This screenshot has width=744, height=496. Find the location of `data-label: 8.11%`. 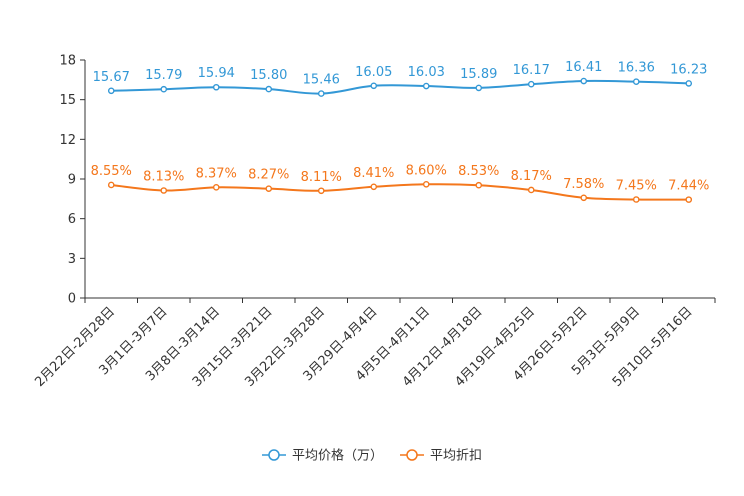

data-label: 8.11% is located at coordinates (321, 177).